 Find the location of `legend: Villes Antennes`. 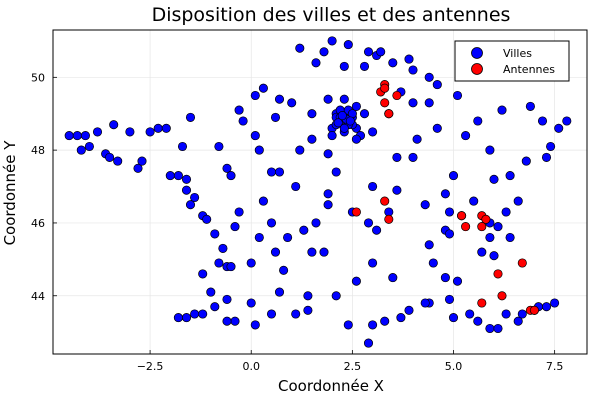

legend: Villes Antennes is located at coordinates (512, 61).